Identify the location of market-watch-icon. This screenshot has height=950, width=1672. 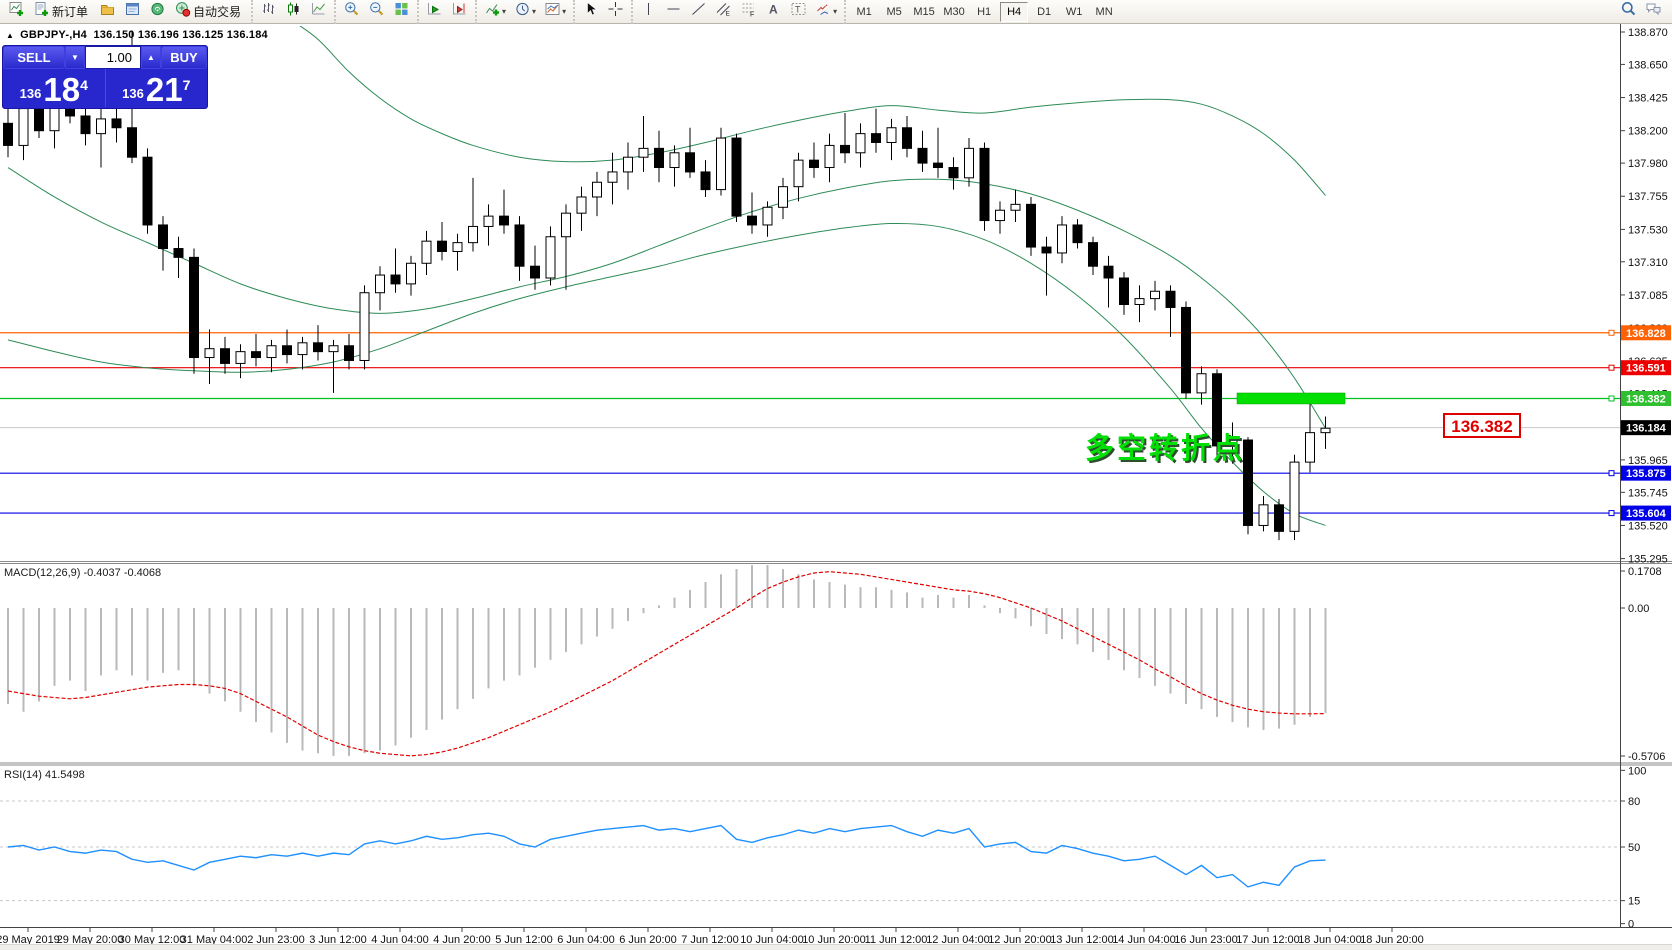
(132, 11).